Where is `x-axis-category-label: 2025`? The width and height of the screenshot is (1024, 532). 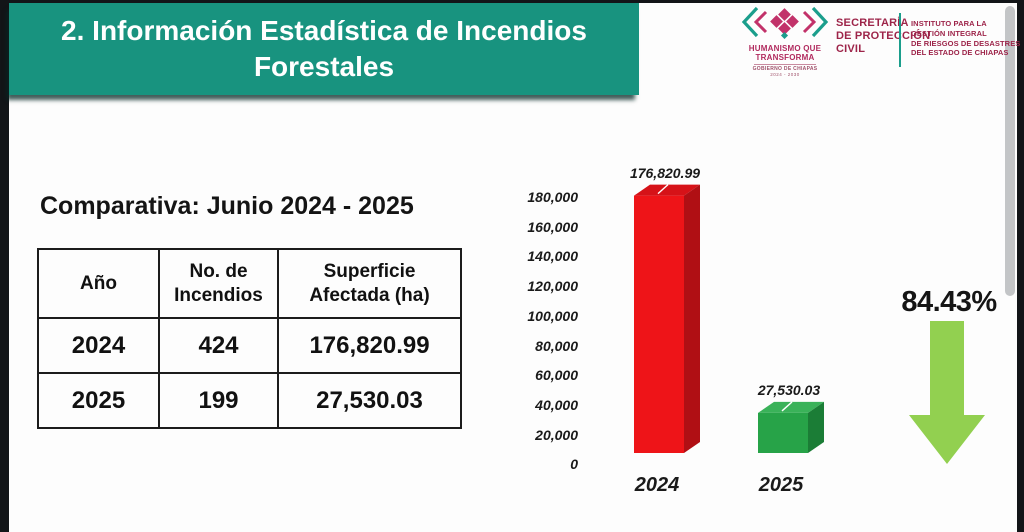 x-axis-category-label: 2025 is located at coordinates (781, 485).